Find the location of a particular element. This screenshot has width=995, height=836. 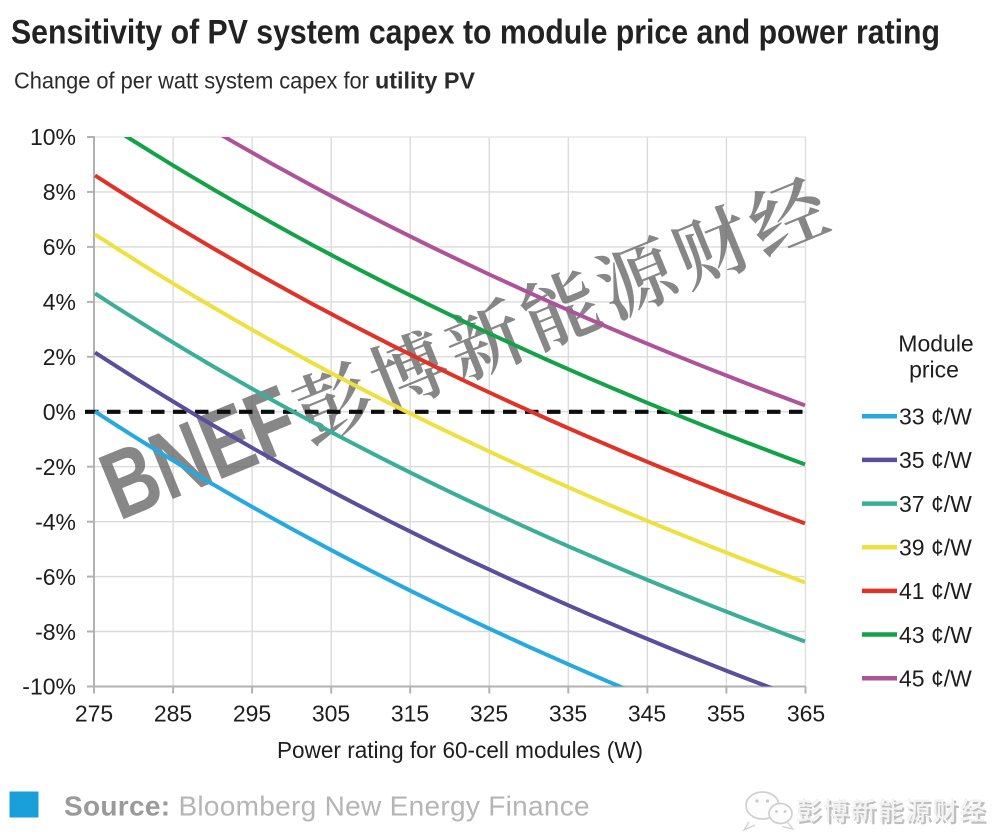

svg-text: price is located at coordinates (934, 370).